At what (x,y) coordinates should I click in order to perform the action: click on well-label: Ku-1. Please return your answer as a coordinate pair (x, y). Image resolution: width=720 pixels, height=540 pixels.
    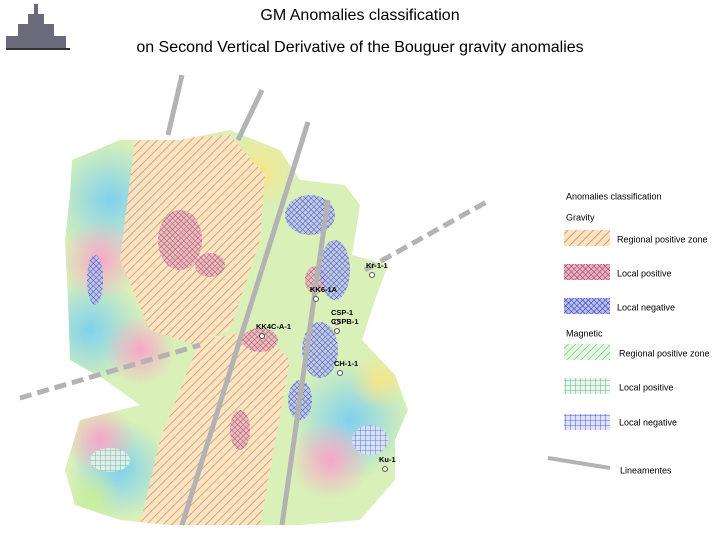
    Looking at the image, I should click on (387, 459).